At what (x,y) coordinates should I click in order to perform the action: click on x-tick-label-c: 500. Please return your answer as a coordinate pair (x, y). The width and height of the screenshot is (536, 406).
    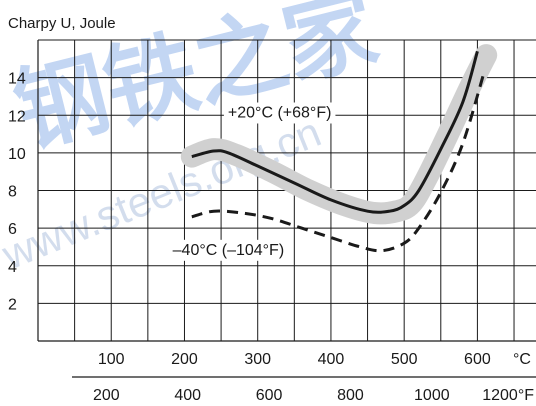
    Looking at the image, I should click on (404, 359).